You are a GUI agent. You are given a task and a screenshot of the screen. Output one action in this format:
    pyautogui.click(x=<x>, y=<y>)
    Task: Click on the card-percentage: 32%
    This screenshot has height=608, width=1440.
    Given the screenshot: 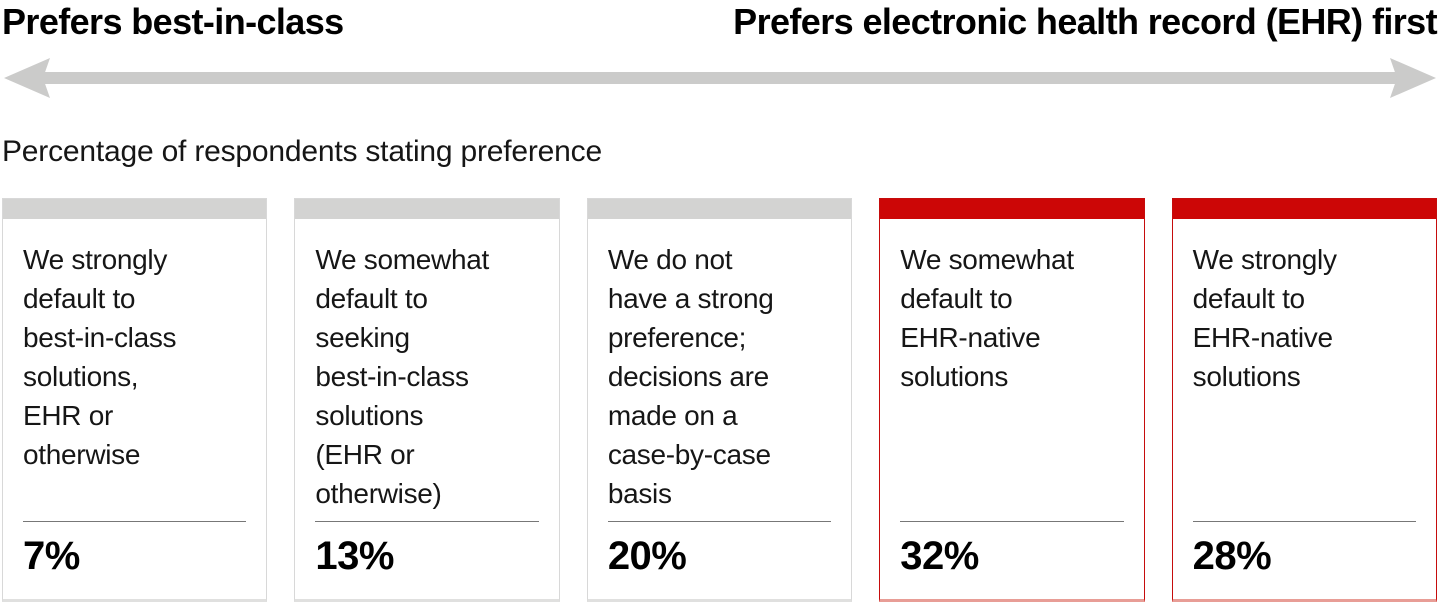 What is the action you would take?
    pyautogui.click(x=939, y=556)
    